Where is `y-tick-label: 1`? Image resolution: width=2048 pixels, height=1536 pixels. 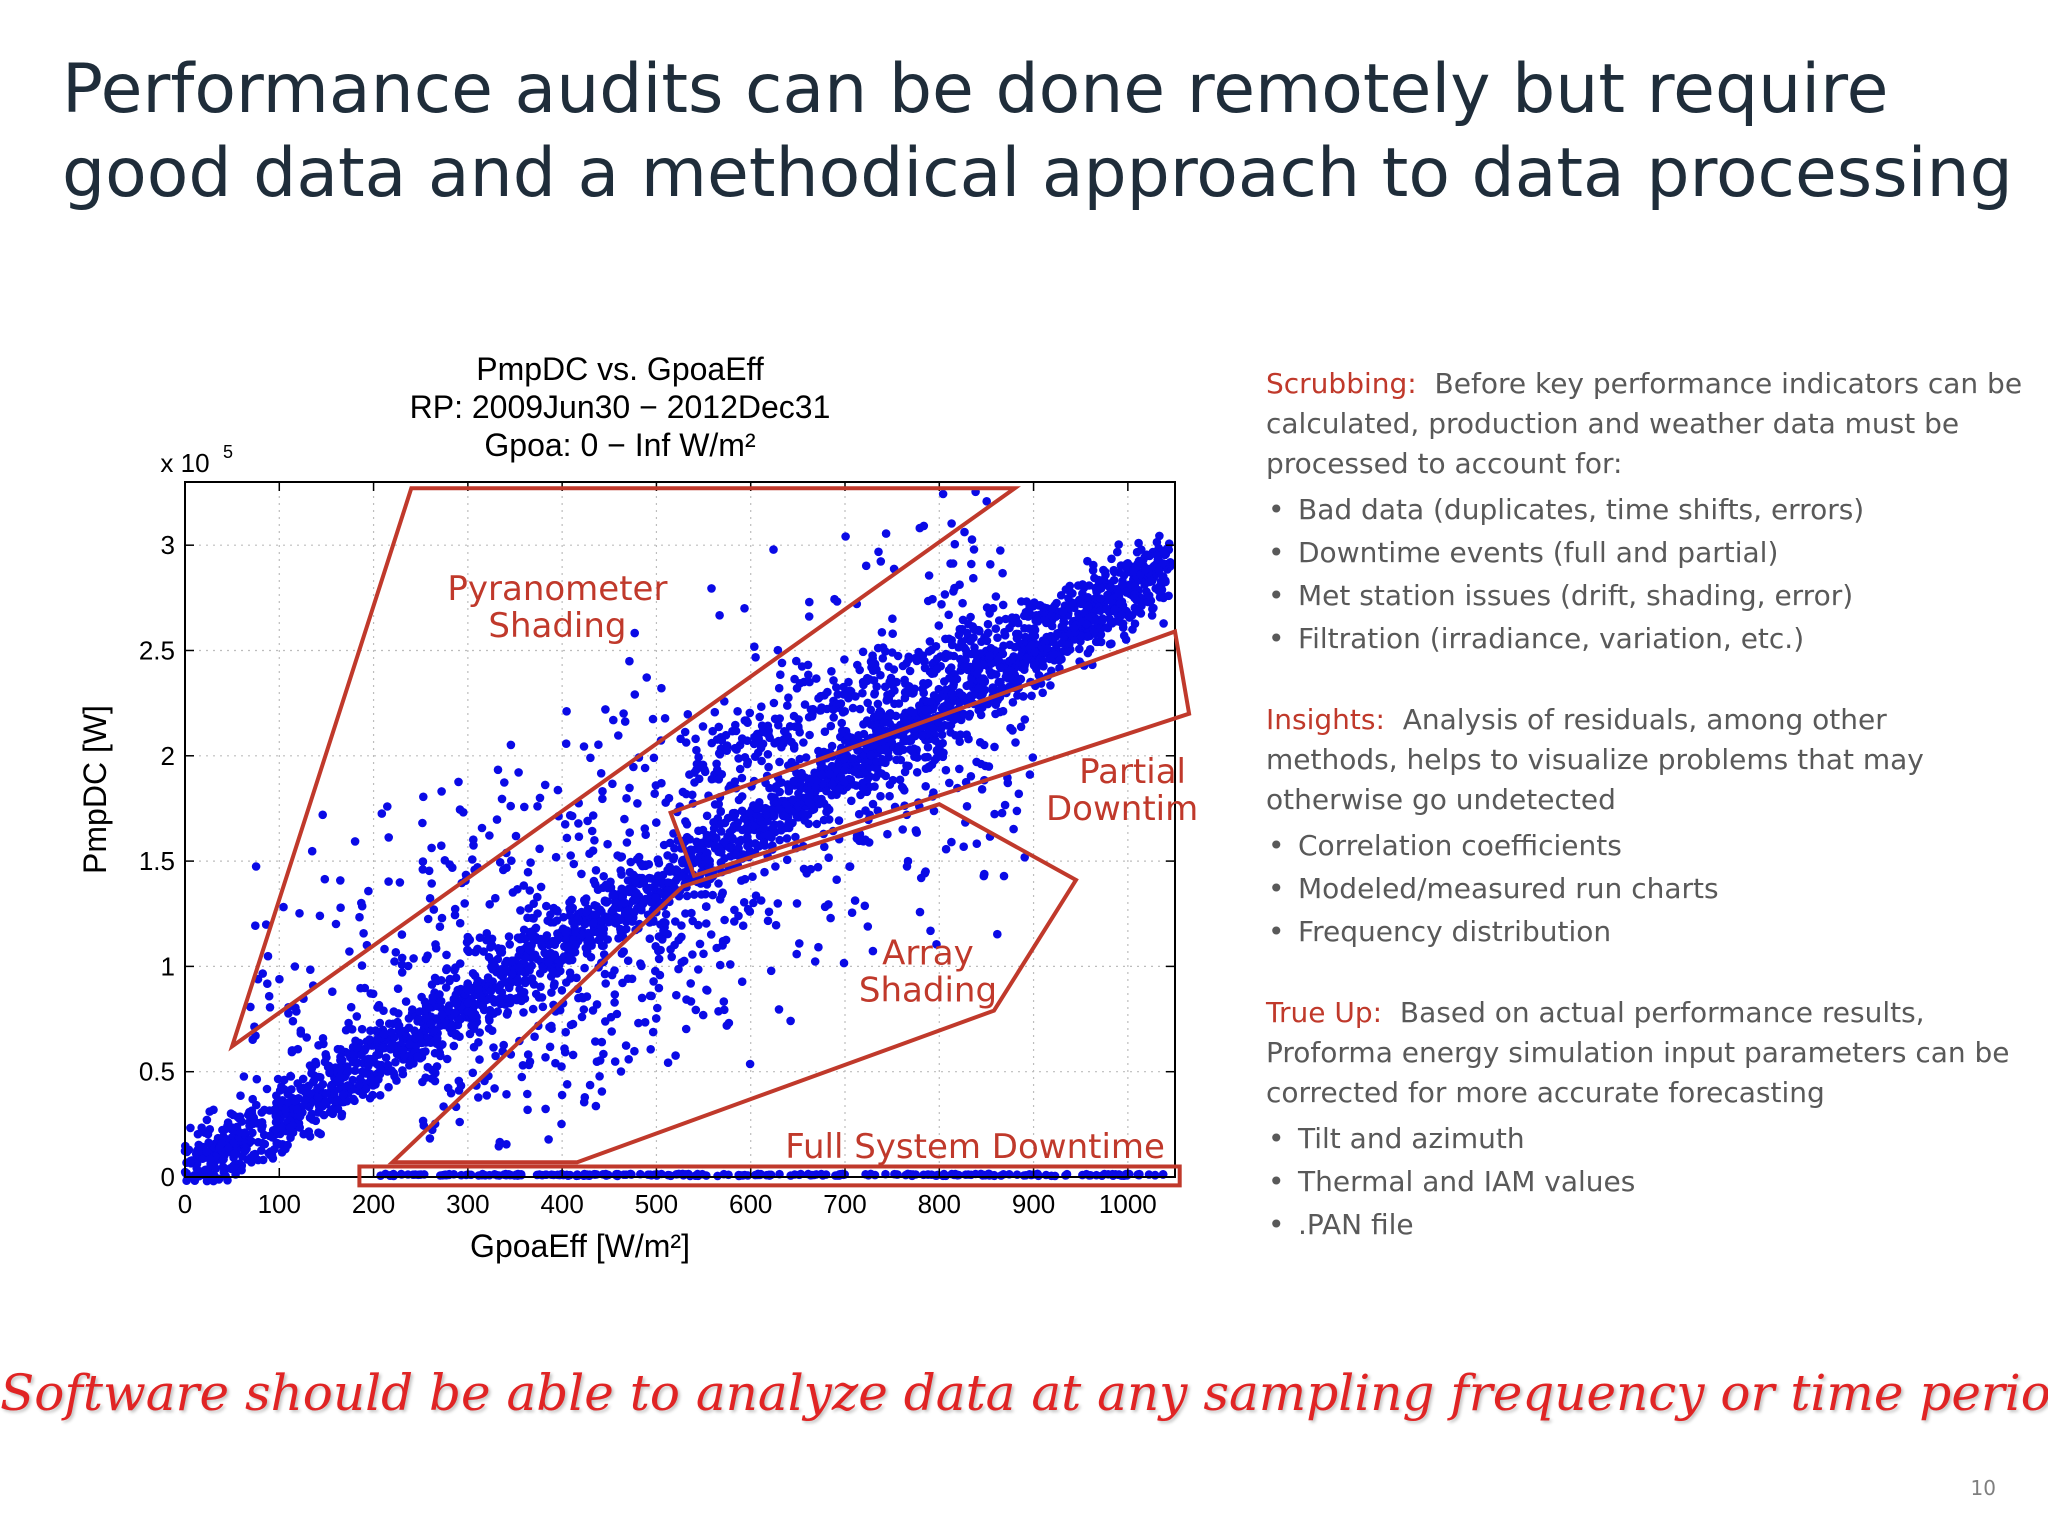 y-tick-label: 1 is located at coordinates (168, 966).